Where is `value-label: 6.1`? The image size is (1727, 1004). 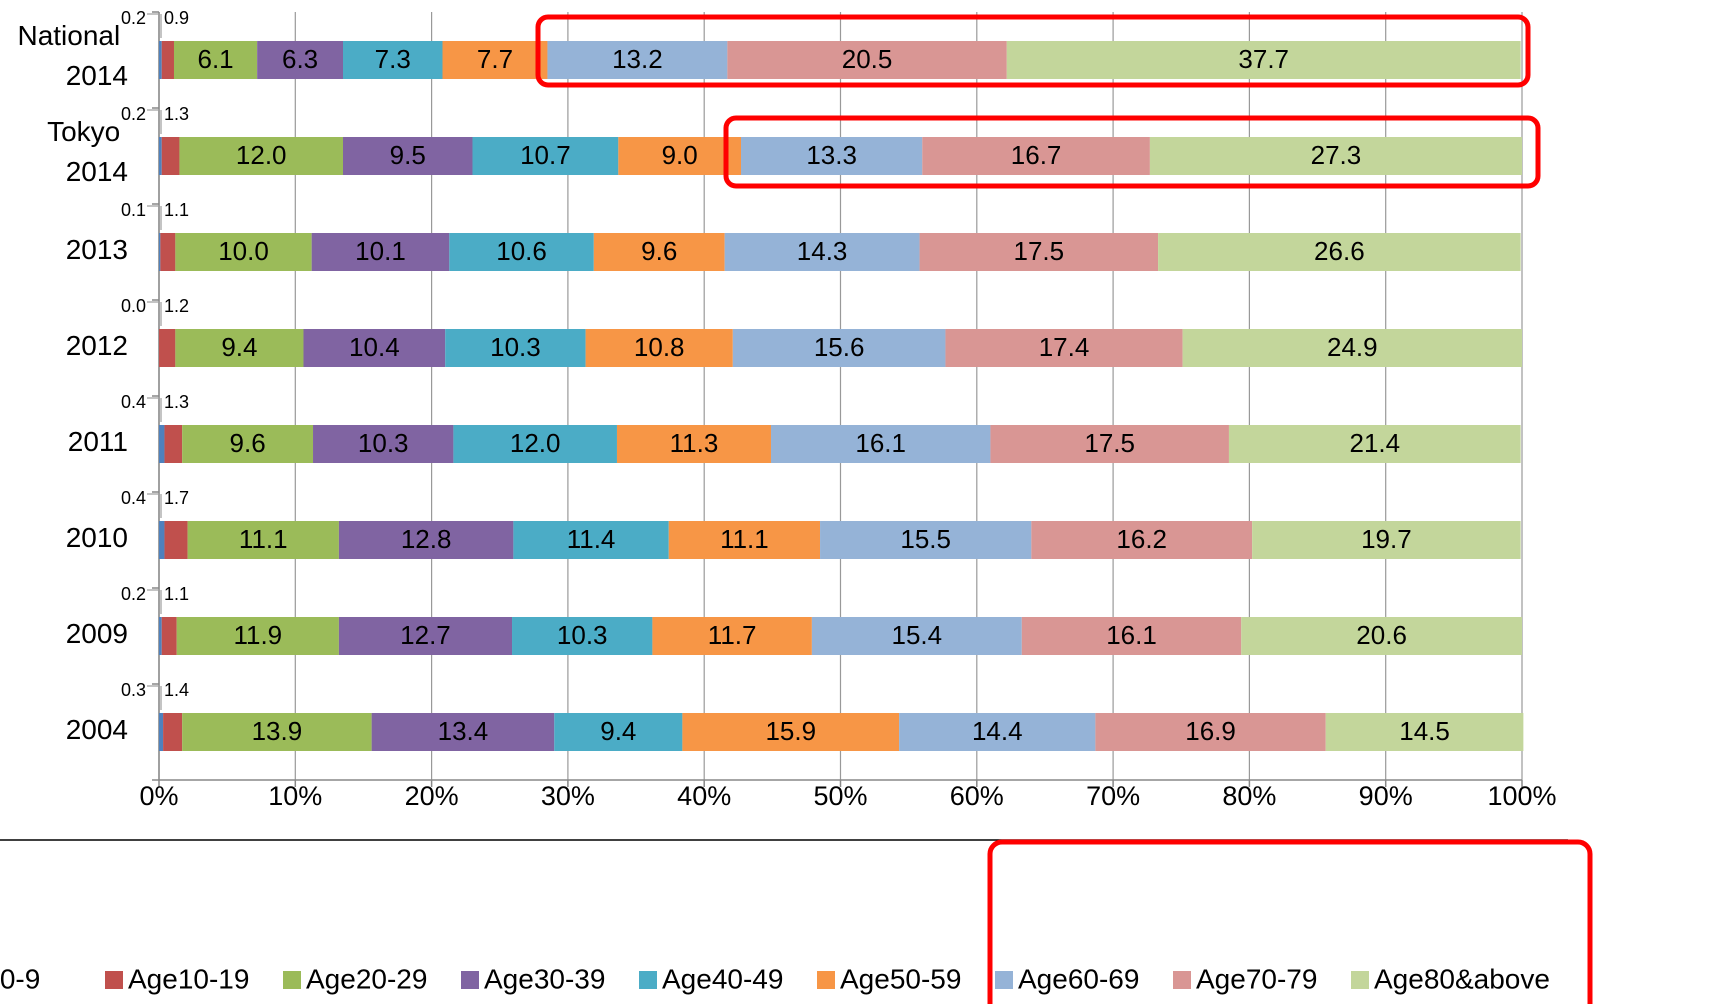
value-label: 6.1 is located at coordinates (215, 59).